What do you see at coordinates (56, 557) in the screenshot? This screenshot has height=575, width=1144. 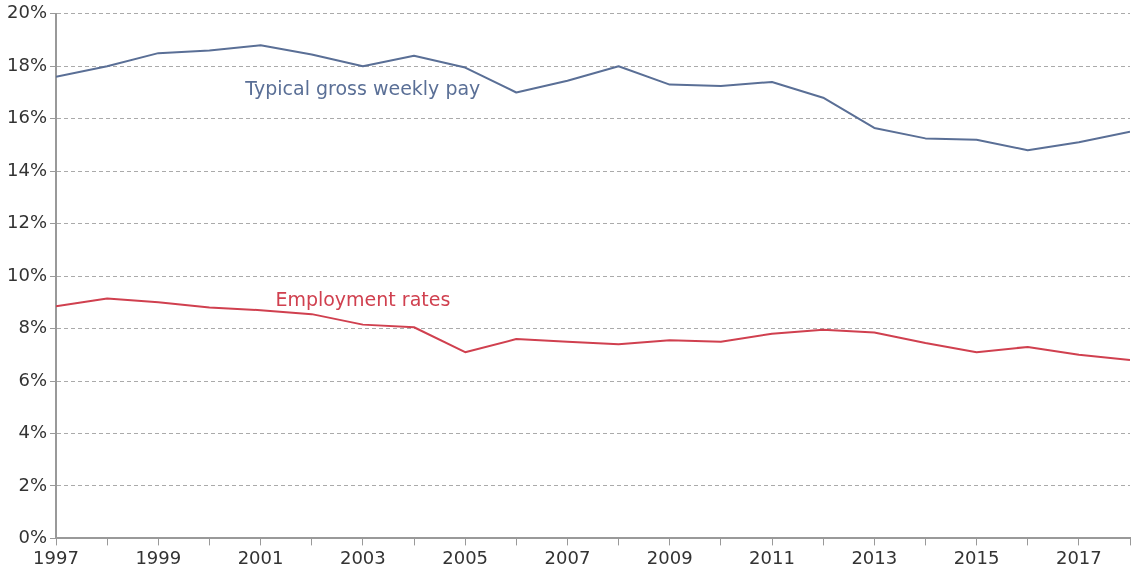 I see `x-tick-label: 1997` at bounding box center [56, 557].